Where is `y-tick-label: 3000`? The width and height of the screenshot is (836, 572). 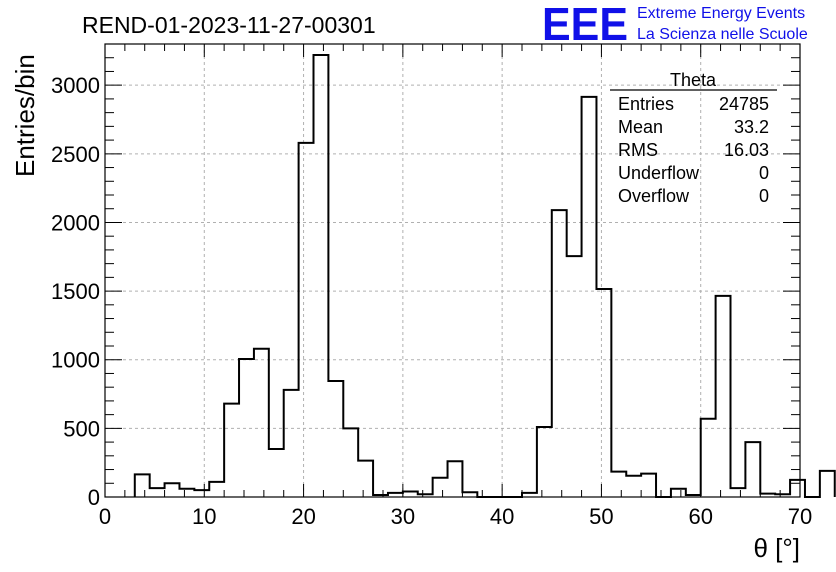 y-tick-label: 3000 is located at coordinates (75, 85).